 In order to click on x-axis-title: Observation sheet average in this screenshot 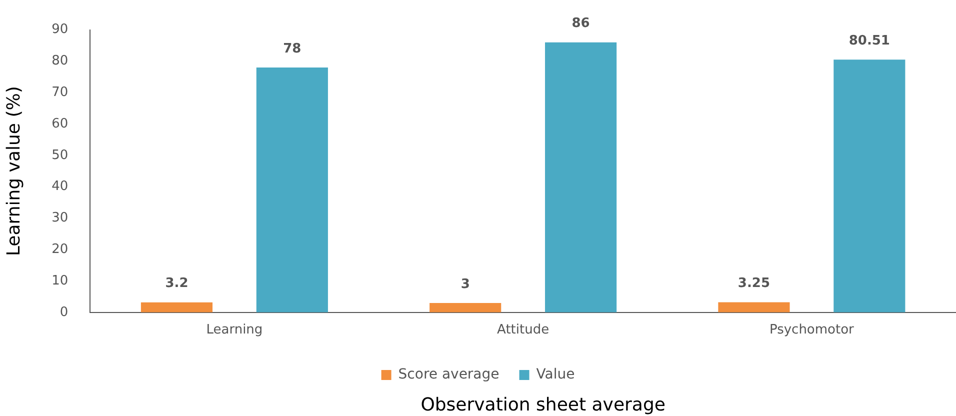, I will do `click(543, 405)`.